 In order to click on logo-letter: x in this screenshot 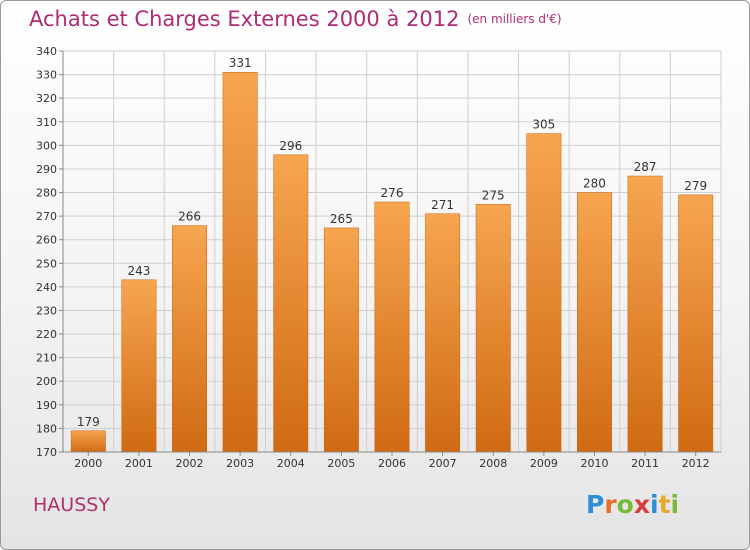, I will do `click(641, 504)`.